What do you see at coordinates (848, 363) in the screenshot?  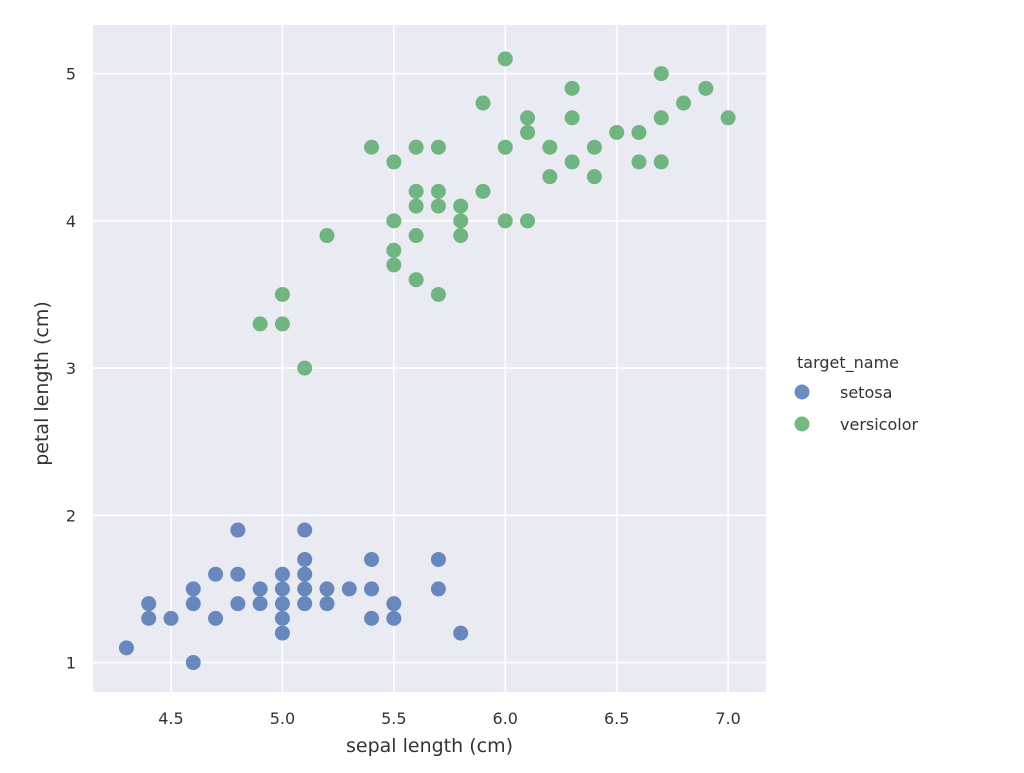 I see `legend-title: target_name` at bounding box center [848, 363].